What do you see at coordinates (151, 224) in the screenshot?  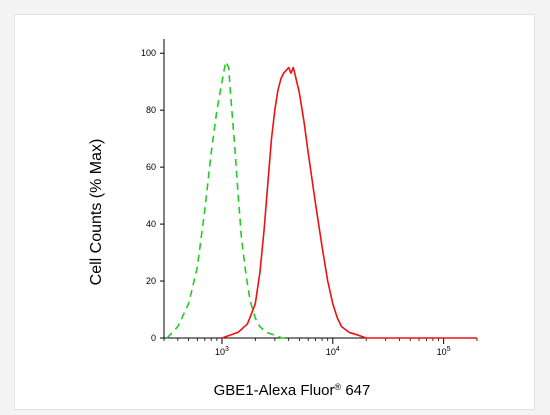 I see `y-tick-label: 40` at bounding box center [151, 224].